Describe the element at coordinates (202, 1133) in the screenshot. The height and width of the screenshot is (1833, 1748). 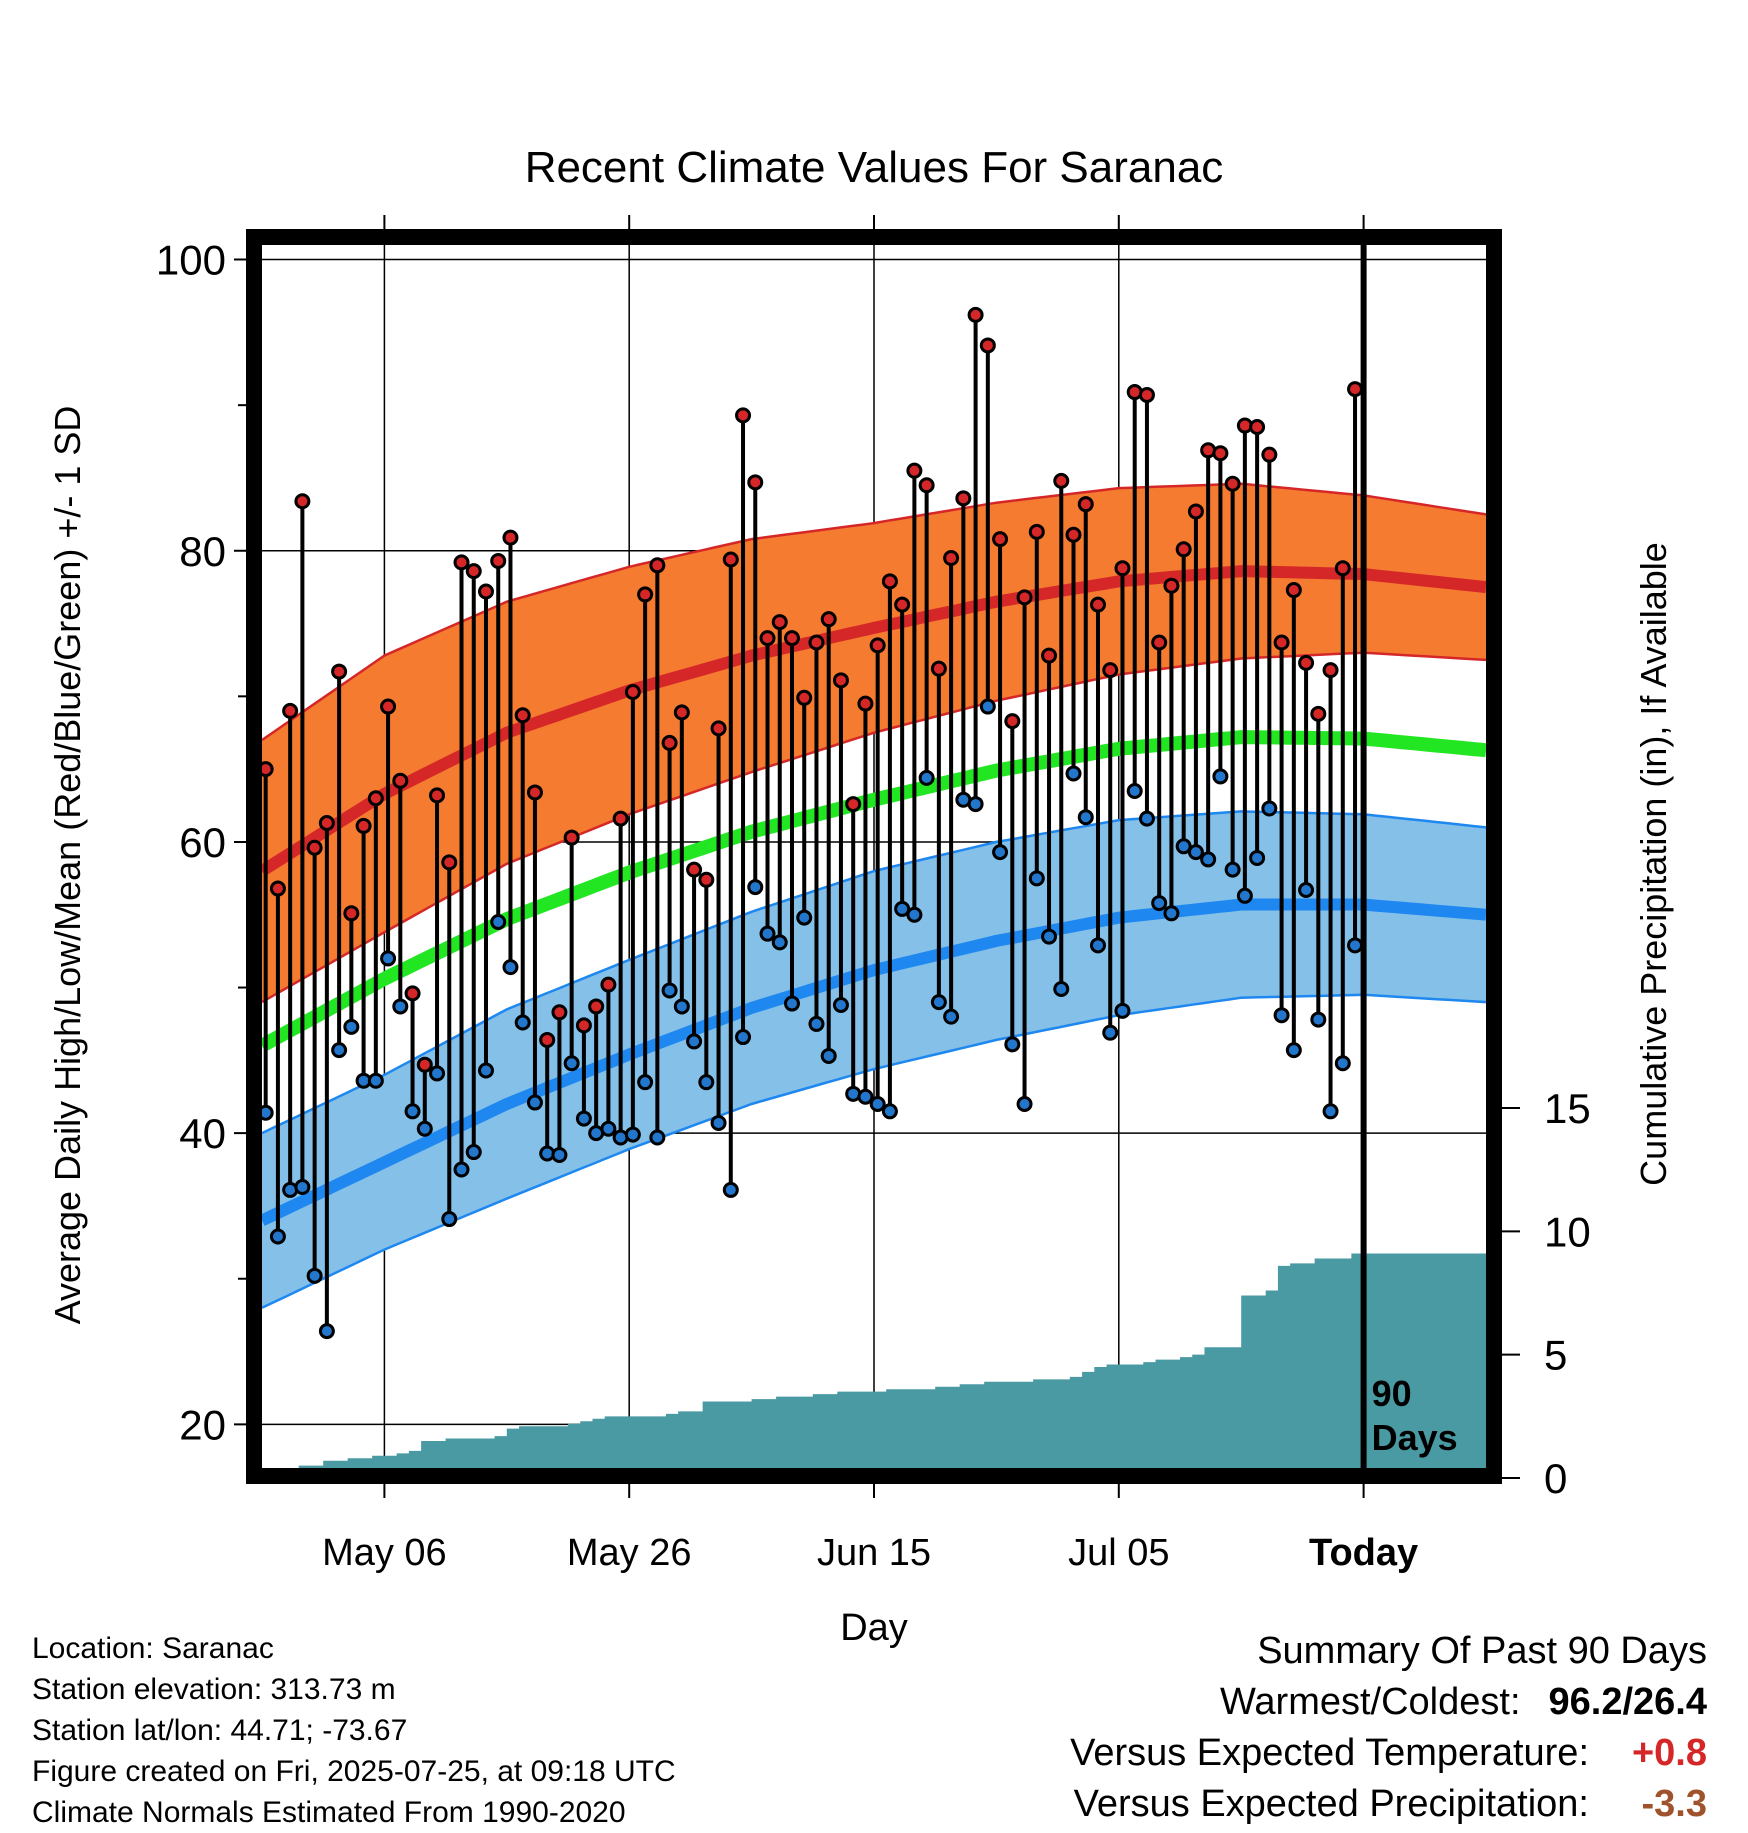
I see `y-tick-label-40: 40` at that location.